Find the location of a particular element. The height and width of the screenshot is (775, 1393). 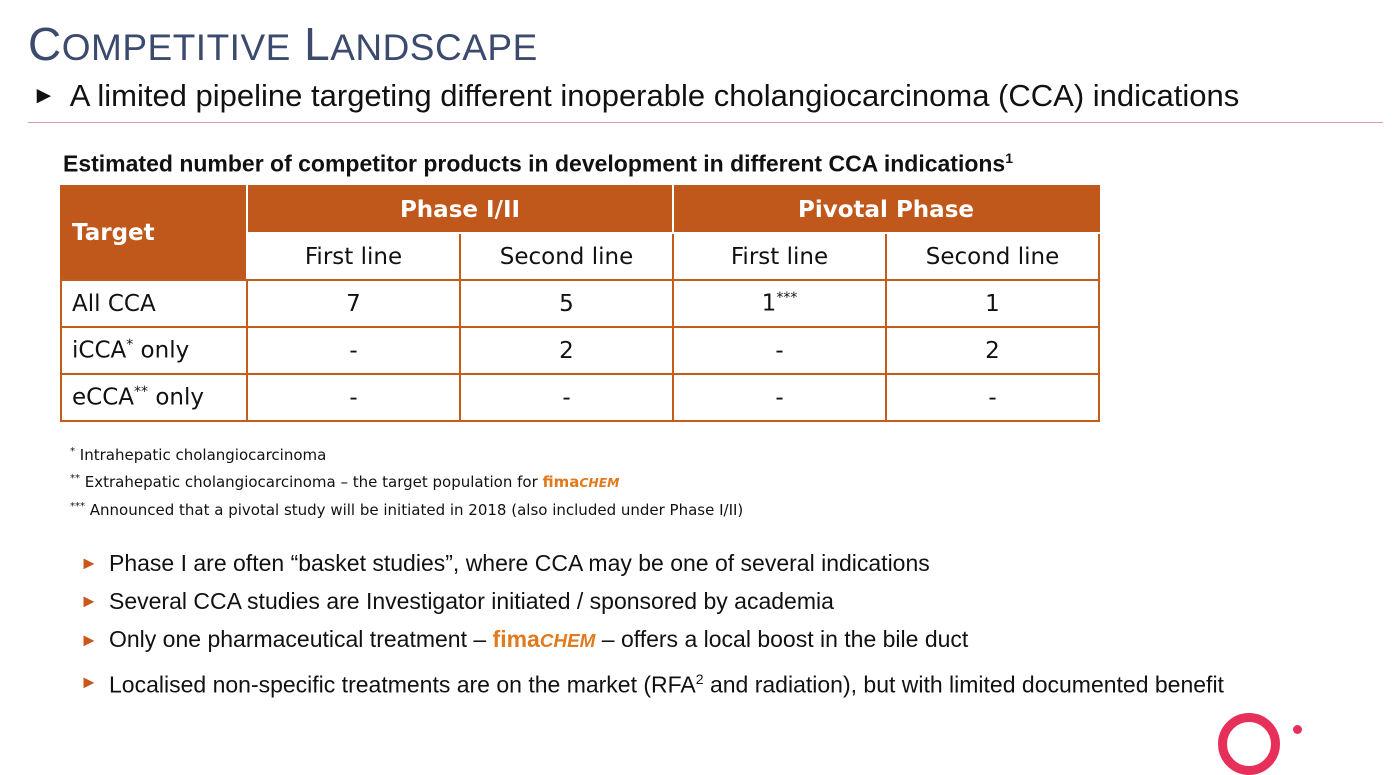

header-target: Target is located at coordinates (154, 233).